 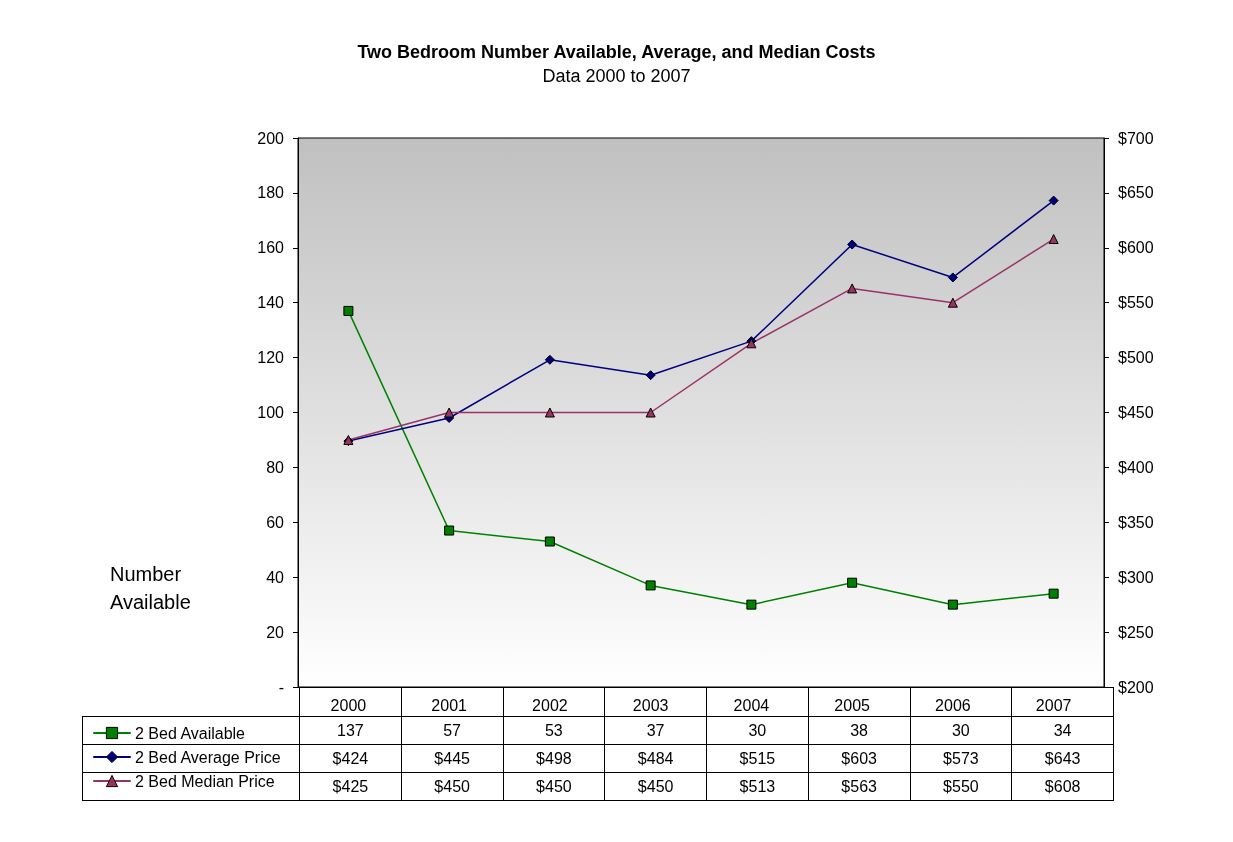 What do you see at coordinates (275, 632) in the screenshot?
I see `y-tick-label: 20` at bounding box center [275, 632].